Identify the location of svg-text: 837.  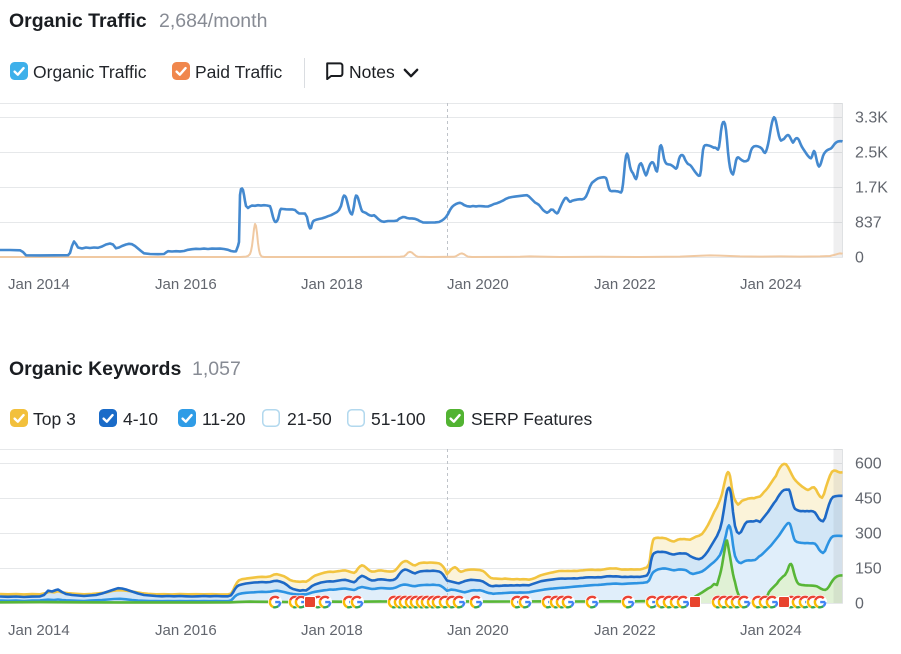
(868, 223).